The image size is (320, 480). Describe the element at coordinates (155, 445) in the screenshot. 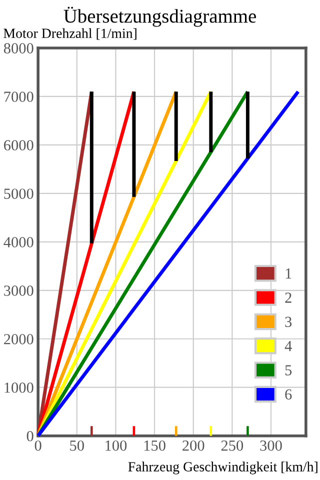

I see `x-tick-label: 150` at that location.